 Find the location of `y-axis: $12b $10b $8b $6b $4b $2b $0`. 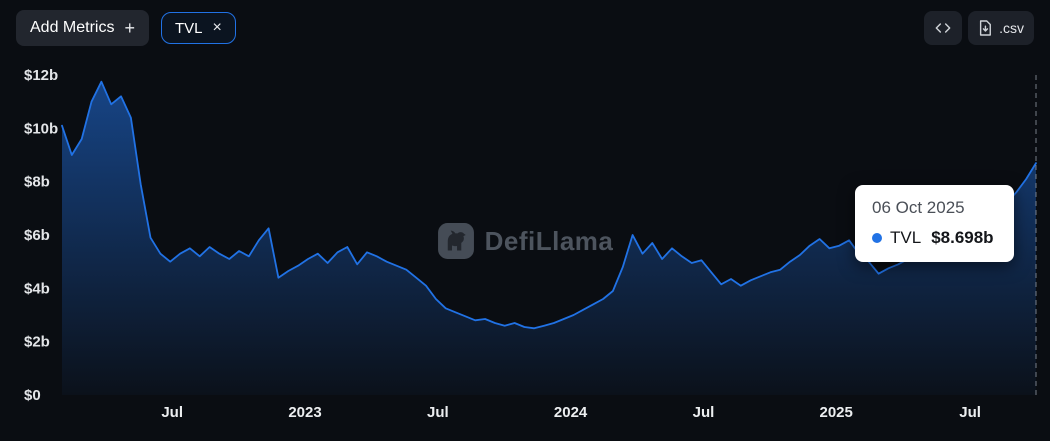

y-axis: $12b $10b $8b $6b $4b $2b $0 is located at coordinates (41, 235).